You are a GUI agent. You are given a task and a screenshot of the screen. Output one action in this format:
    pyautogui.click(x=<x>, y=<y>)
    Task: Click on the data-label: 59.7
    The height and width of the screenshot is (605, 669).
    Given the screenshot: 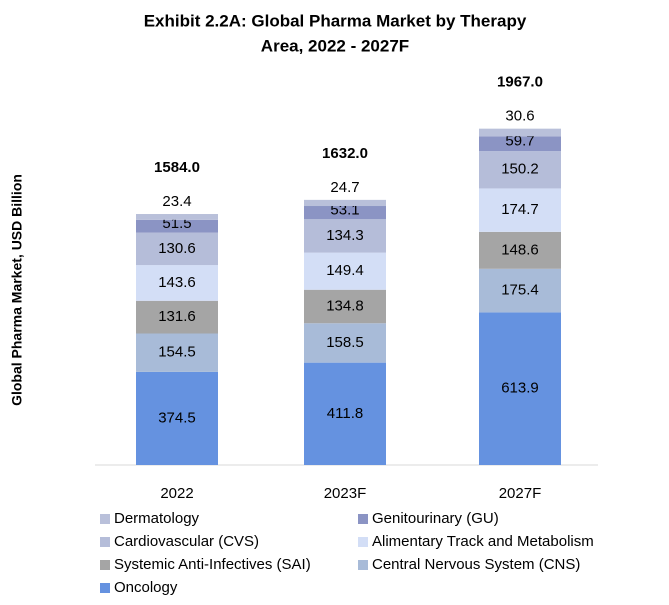 What is the action you would take?
    pyautogui.click(x=519, y=141)
    